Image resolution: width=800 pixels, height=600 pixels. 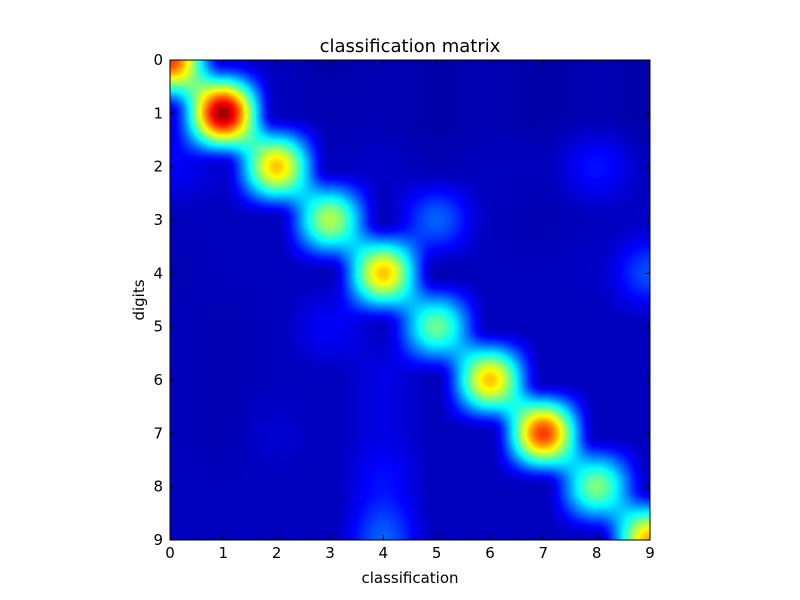 What do you see at coordinates (158, 220) in the screenshot?
I see `y-tick-label: 3` at bounding box center [158, 220].